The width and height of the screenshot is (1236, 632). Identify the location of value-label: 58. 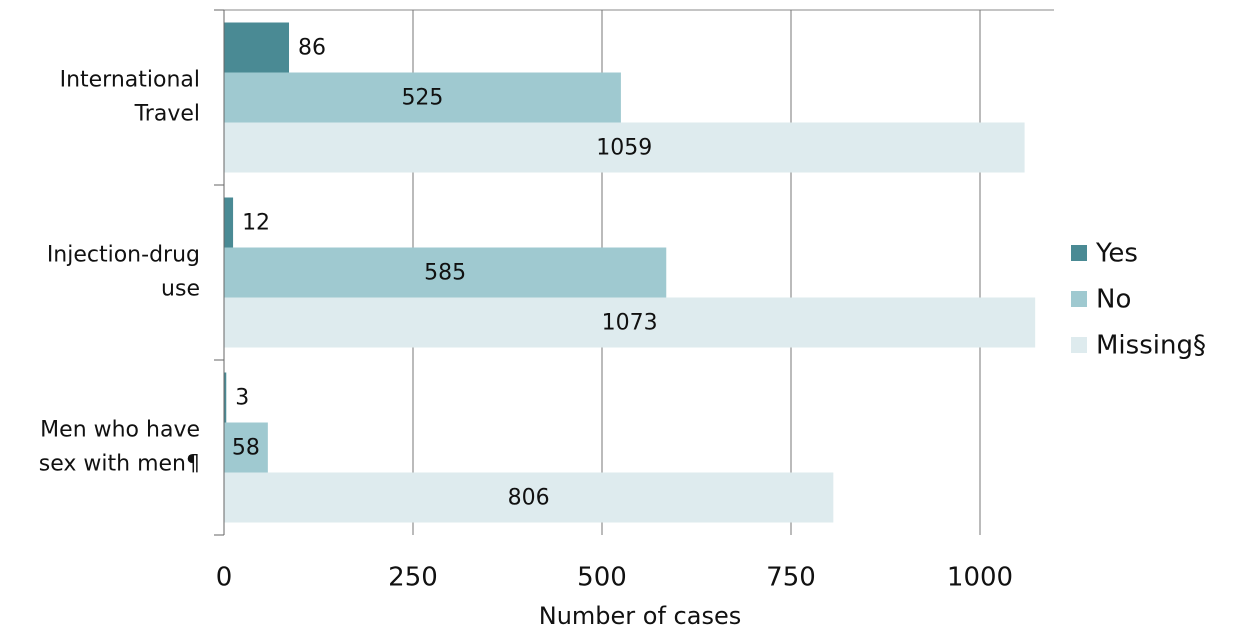
(246, 448).